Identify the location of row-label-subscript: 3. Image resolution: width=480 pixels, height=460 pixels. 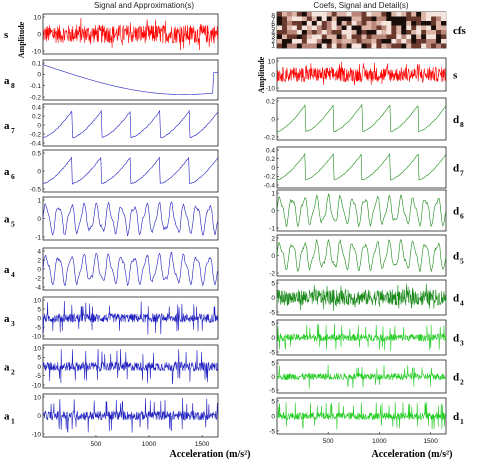
(13, 323).